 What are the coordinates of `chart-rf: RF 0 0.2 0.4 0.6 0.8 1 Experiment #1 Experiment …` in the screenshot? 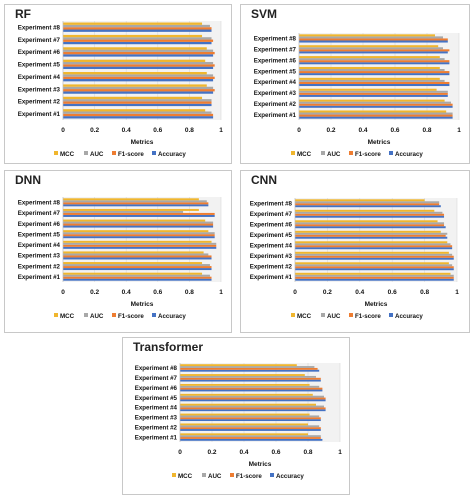 It's located at (119, 82).